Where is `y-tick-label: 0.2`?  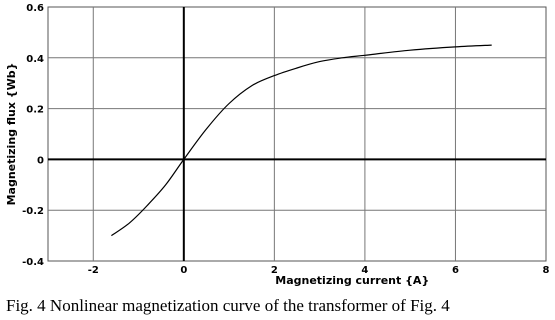 y-tick-label: 0.2 is located at coordinates (35, 110).